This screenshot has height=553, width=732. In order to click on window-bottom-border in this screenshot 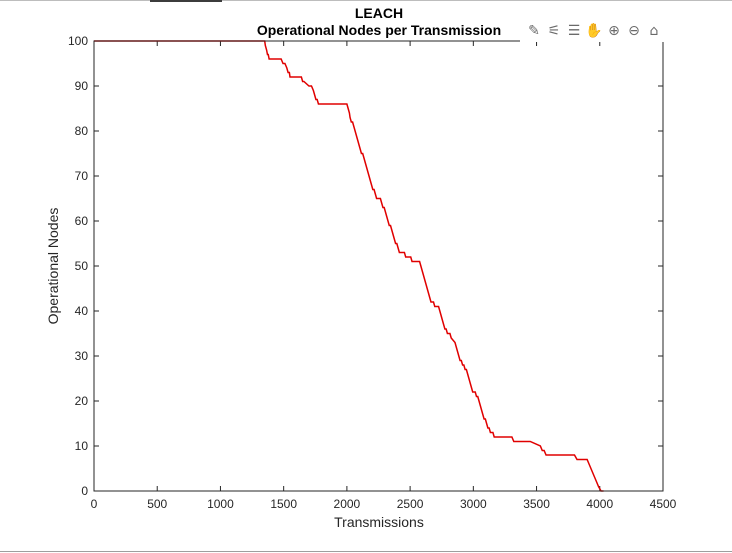, I will do `click(366, 551)`.